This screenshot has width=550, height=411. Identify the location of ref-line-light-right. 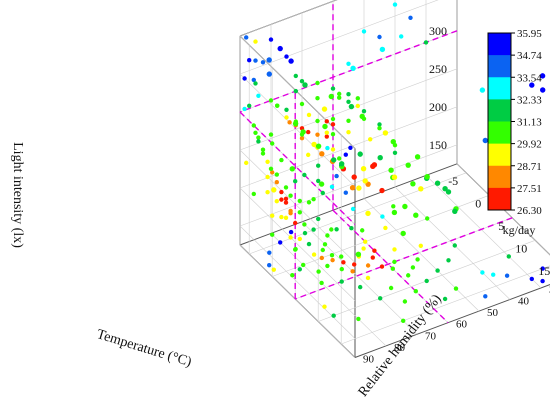
(297, 168).